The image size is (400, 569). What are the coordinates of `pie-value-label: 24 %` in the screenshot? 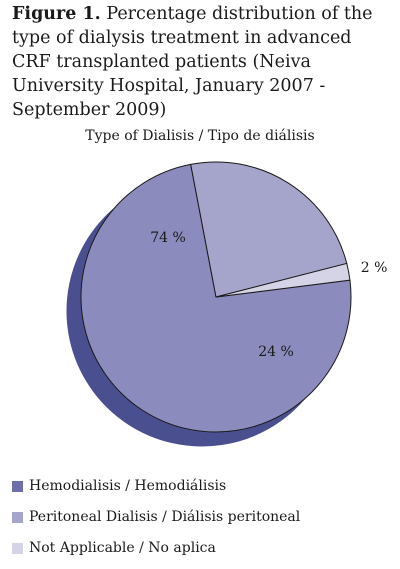 It's located at (276, 352).